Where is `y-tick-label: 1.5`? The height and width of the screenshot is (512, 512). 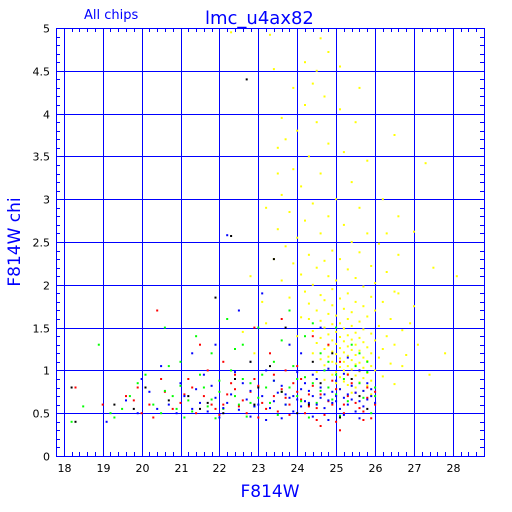
y-tick-label: 1.5 is located at coordinates (42, 329).